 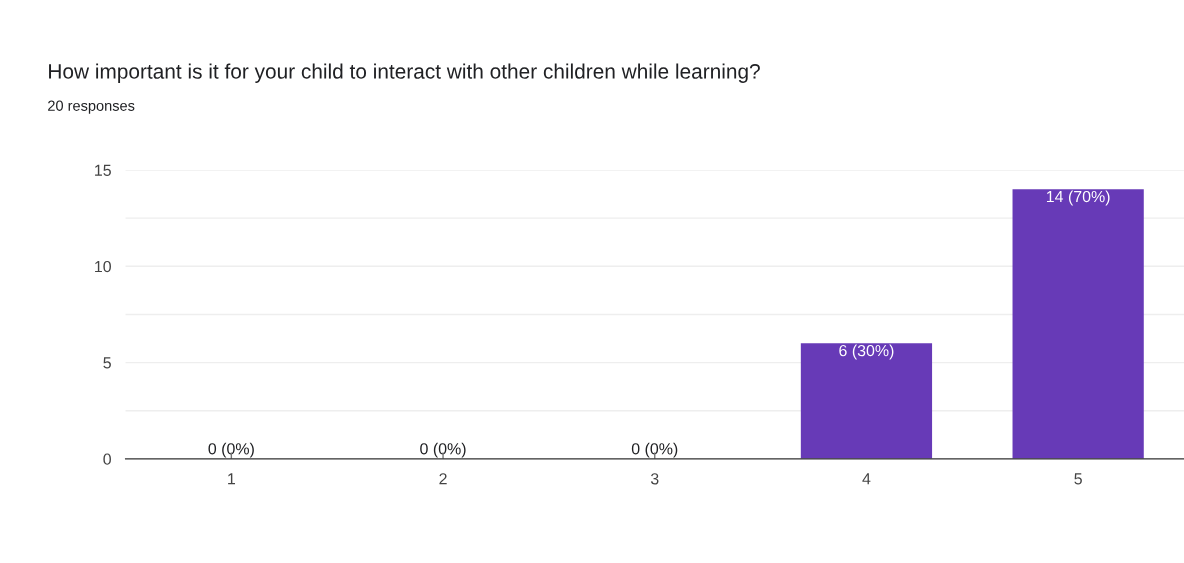 What do you see at coordinates (866, 479) in the screenshot?
I see `x-tick-label: 4` at bounding box center [866, 479].